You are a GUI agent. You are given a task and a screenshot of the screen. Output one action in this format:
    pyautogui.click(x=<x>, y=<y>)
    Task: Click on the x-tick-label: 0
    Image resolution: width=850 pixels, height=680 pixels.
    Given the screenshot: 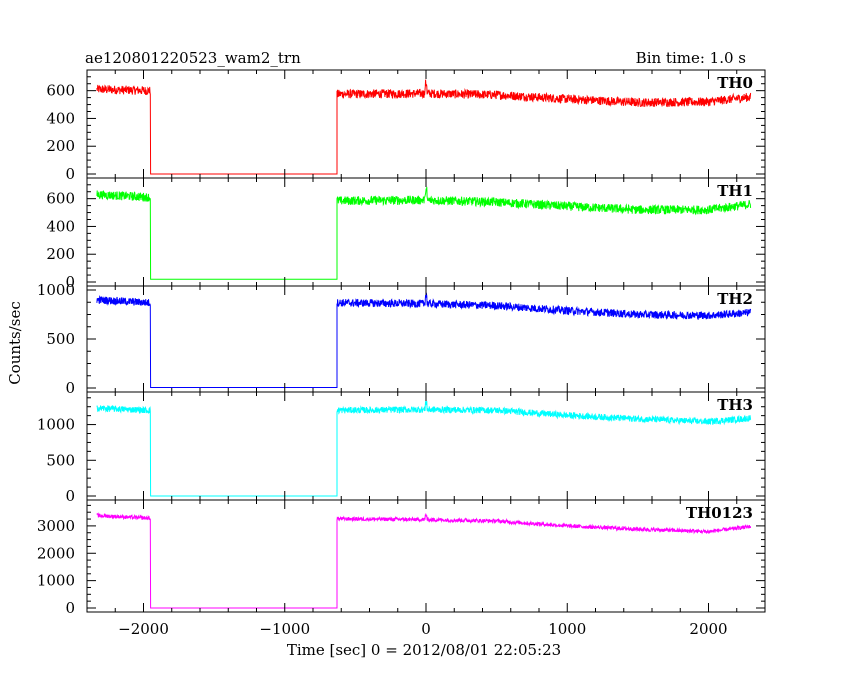 What is the action you would take?
    pyautogui.click(x=426, y=629)
    